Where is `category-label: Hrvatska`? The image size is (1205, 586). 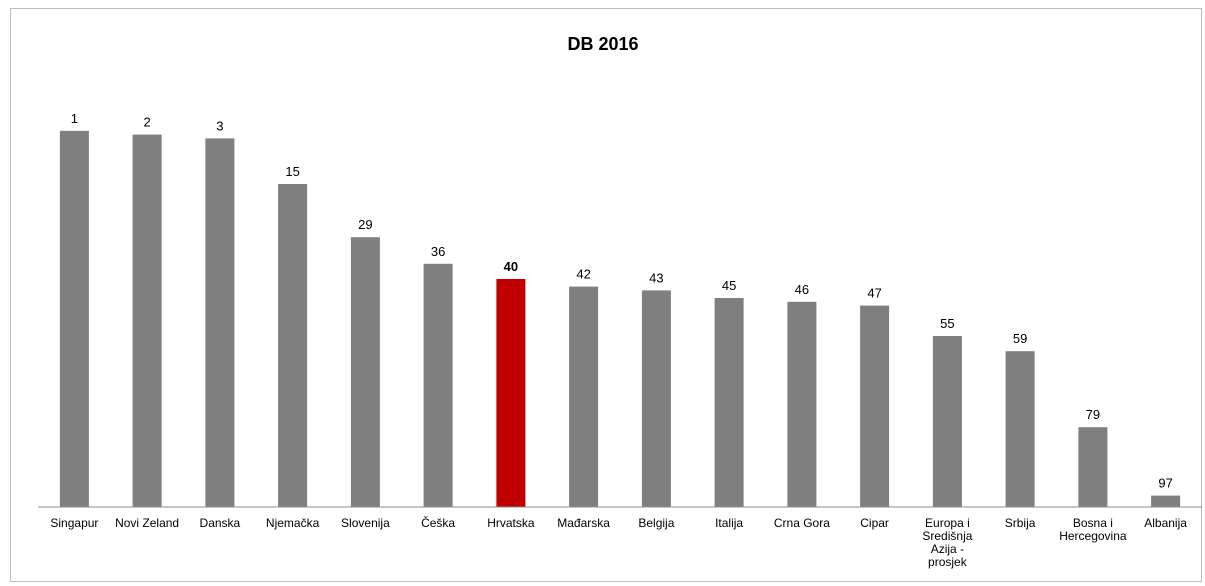 category-label: Hrvatska is located at coordinates (511, 523).